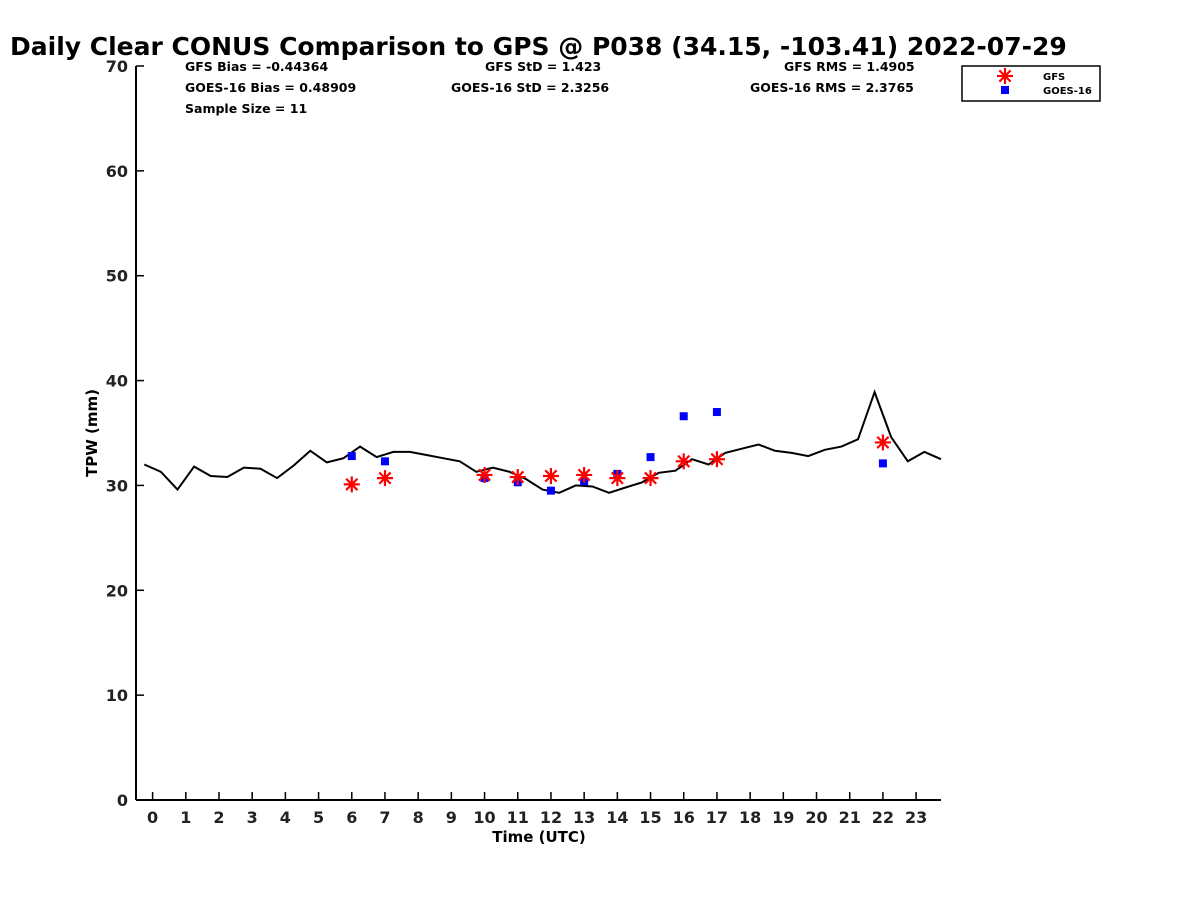 The image size is (1200, 900). I want to click on y-tick-label: 70, so click(117, 66).